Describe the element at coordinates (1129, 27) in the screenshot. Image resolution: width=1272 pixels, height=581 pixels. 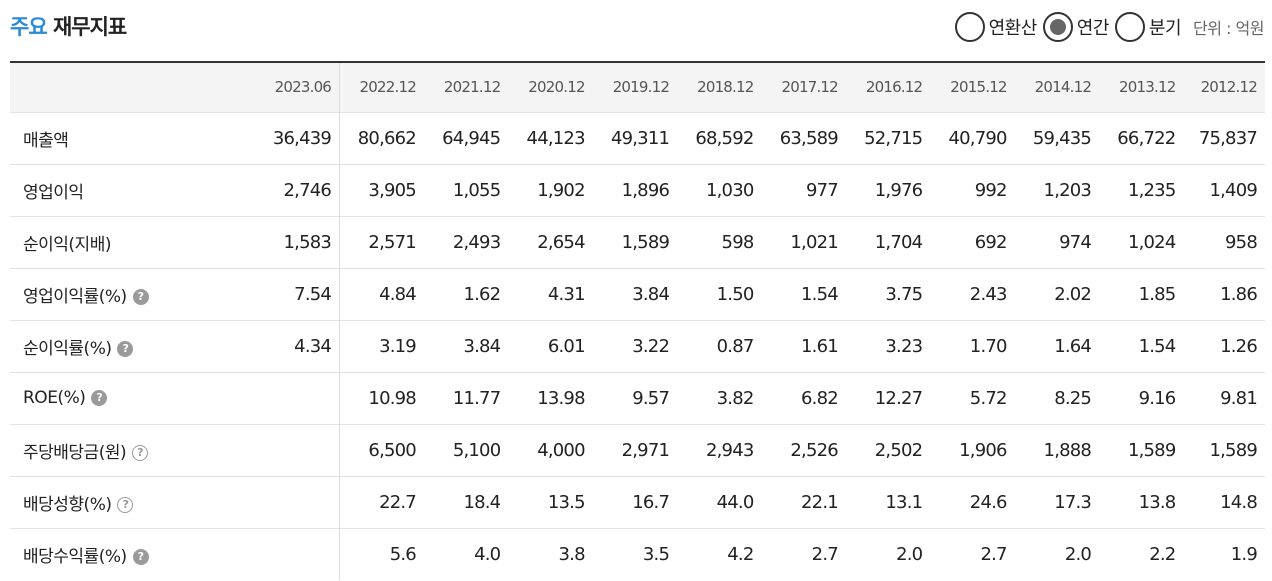
I see `radio-button-quarterly` at that location.